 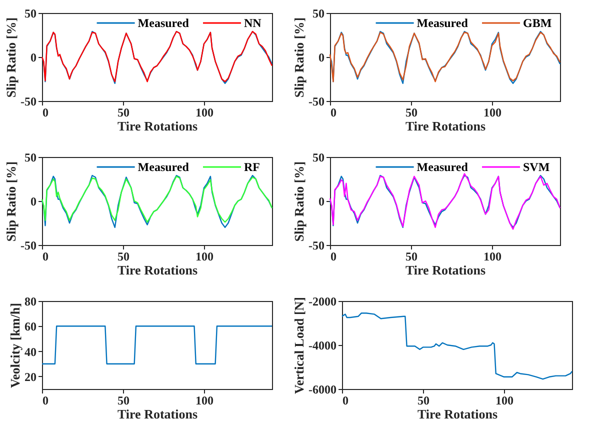 What do you see at coordinates (299, 345) in the screenshot?
I see `y-axis-title: Vertical Load [N]` at bounding box center [299, 345].